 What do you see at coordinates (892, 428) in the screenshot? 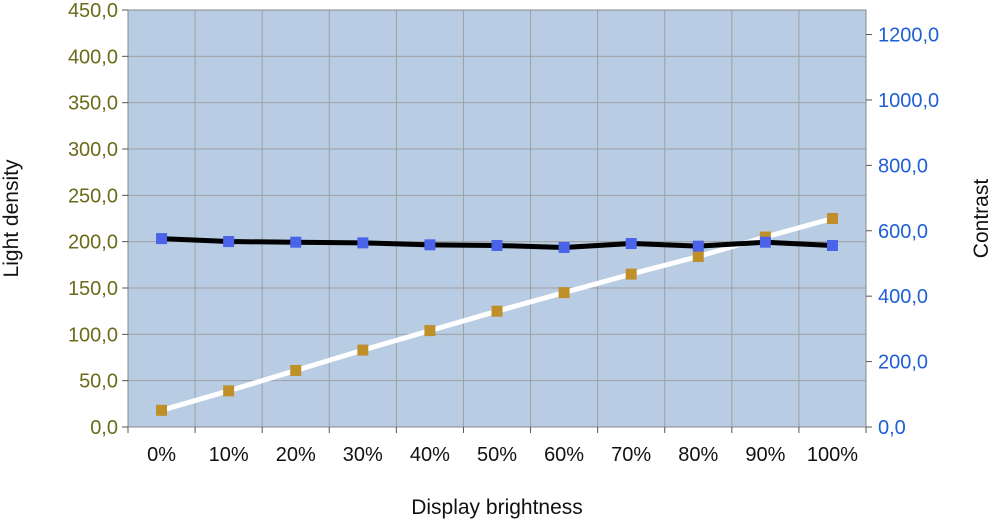
I see `right-tick-label: 0,0` at bounding box center [892, 428].